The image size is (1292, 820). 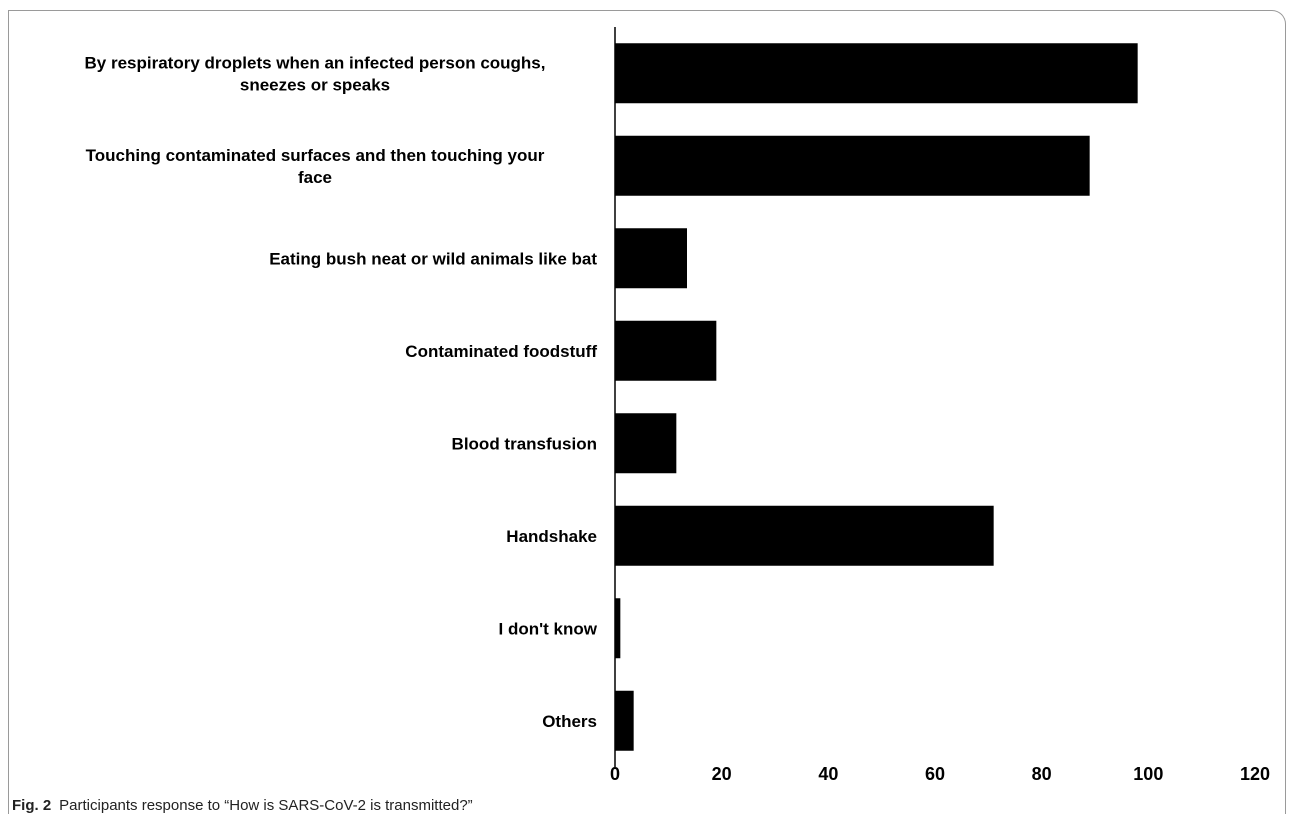 What do you see at coordinates (722, 774) in the screenshot?
I see `x-tick-label-1: 20` at bounding box center [722, 774].